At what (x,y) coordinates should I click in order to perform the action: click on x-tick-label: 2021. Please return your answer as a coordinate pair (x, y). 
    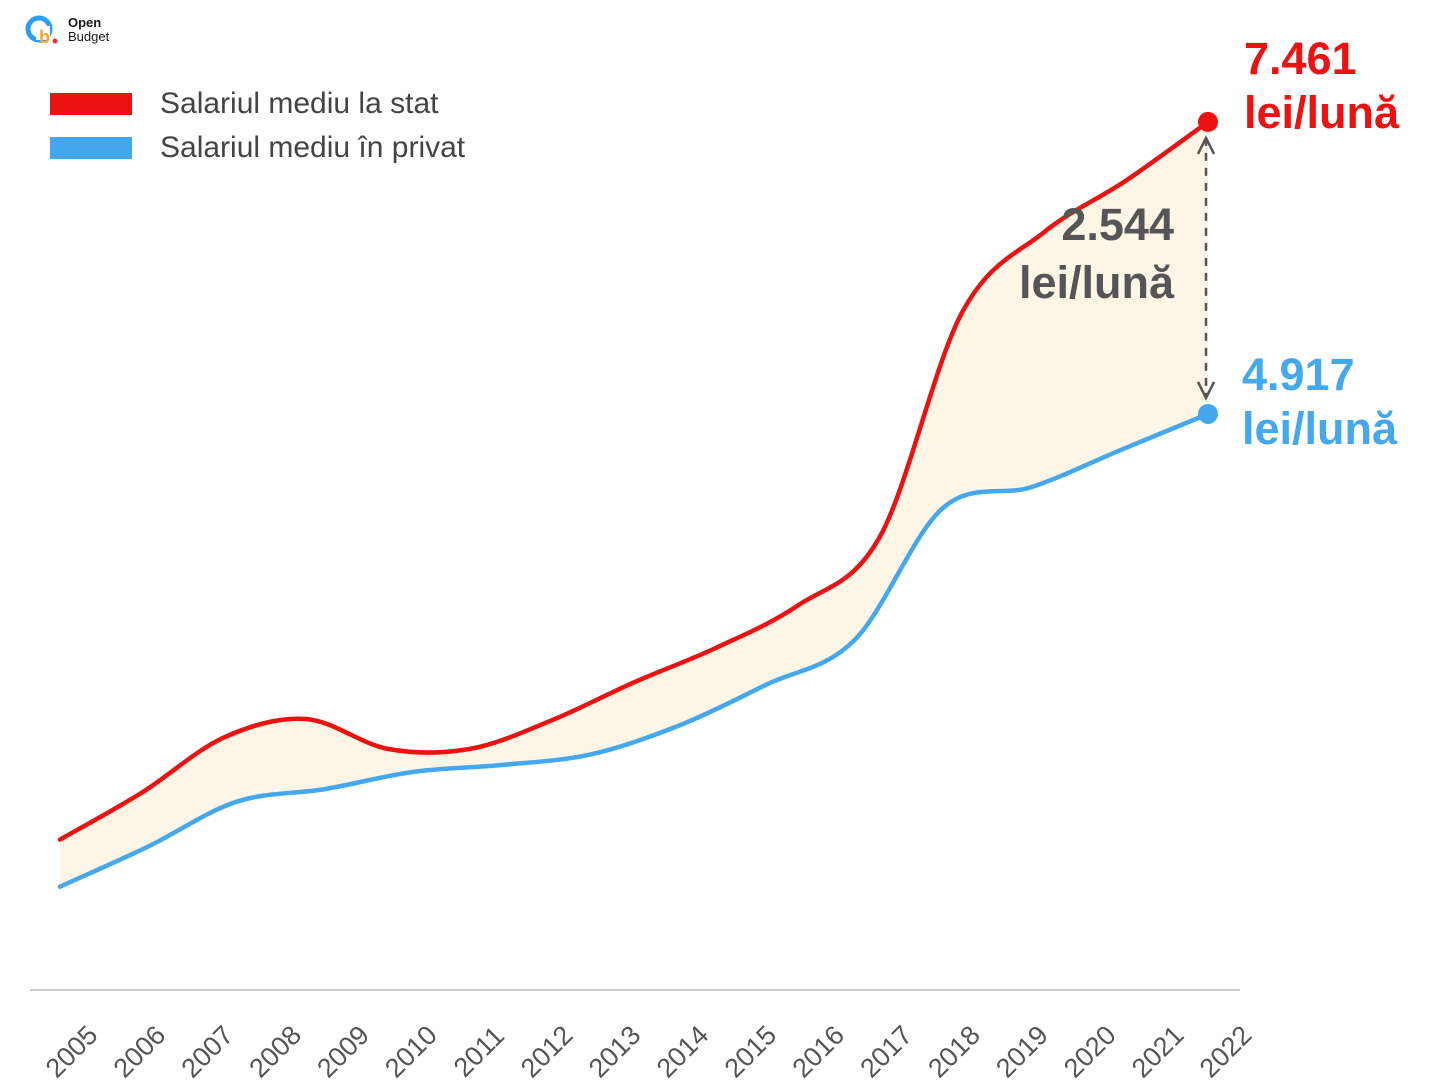
    Looking at the image, I should click on (1158, 1052).